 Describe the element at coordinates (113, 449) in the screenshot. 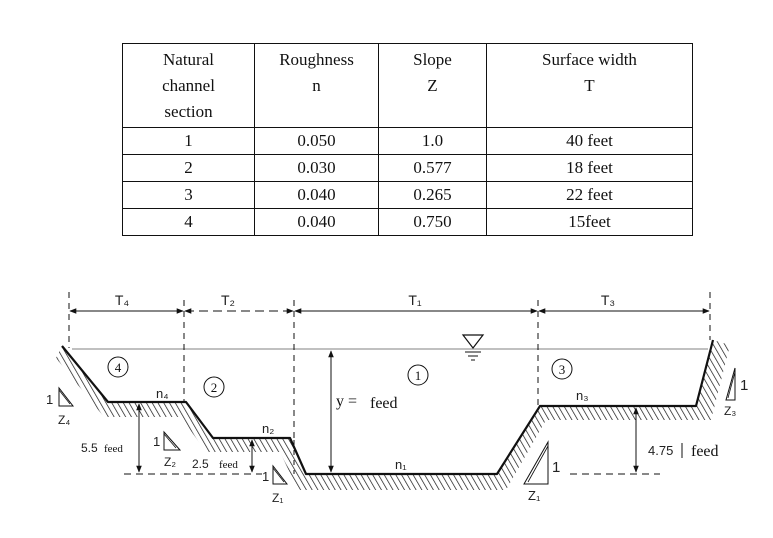

I see `depth-label-5-5-unit: feed` at that location.